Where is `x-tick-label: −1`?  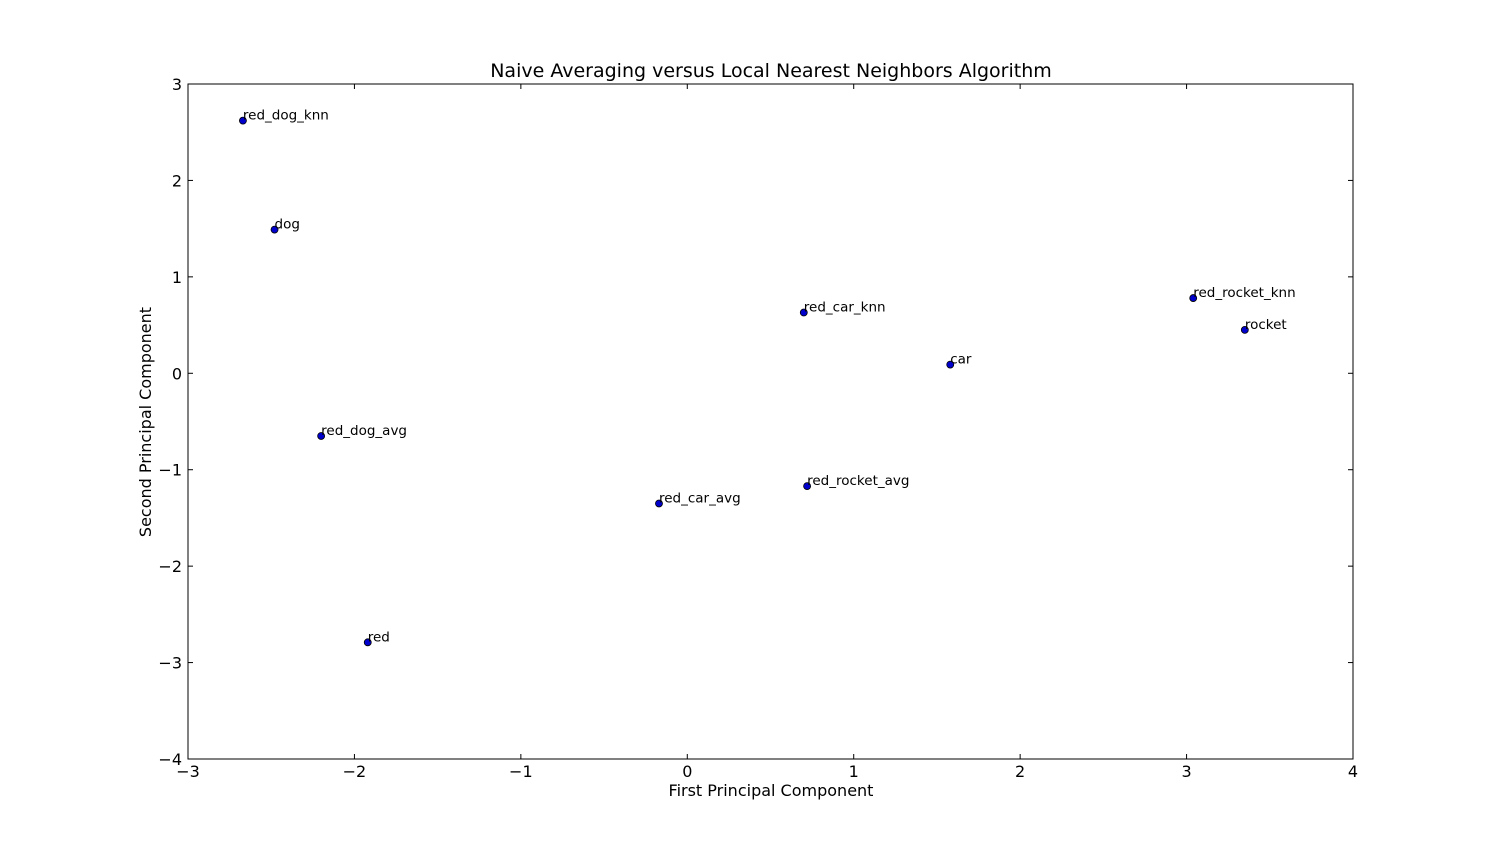
x-tick-label: −1 is located at coordinates (521, 771).